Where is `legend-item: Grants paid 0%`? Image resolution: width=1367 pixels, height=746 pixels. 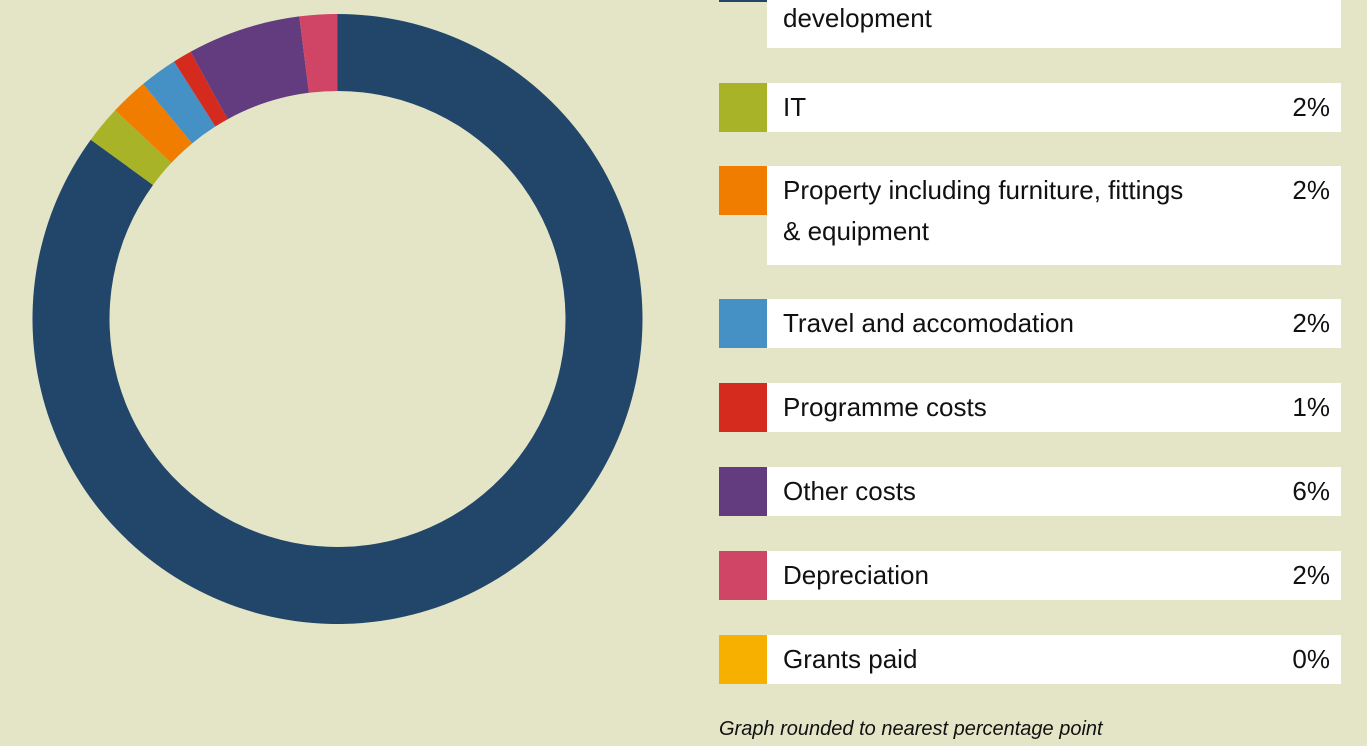 legend-item: Grants paid 0% is located at coordinates (1030, 659).